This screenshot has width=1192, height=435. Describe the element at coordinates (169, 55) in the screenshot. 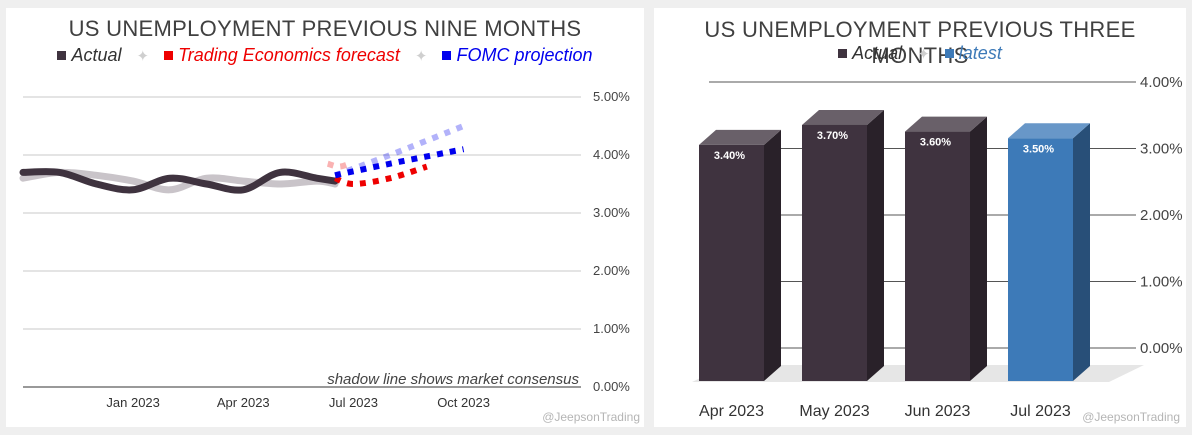

I see `legend-forecast-swatch` at that location.